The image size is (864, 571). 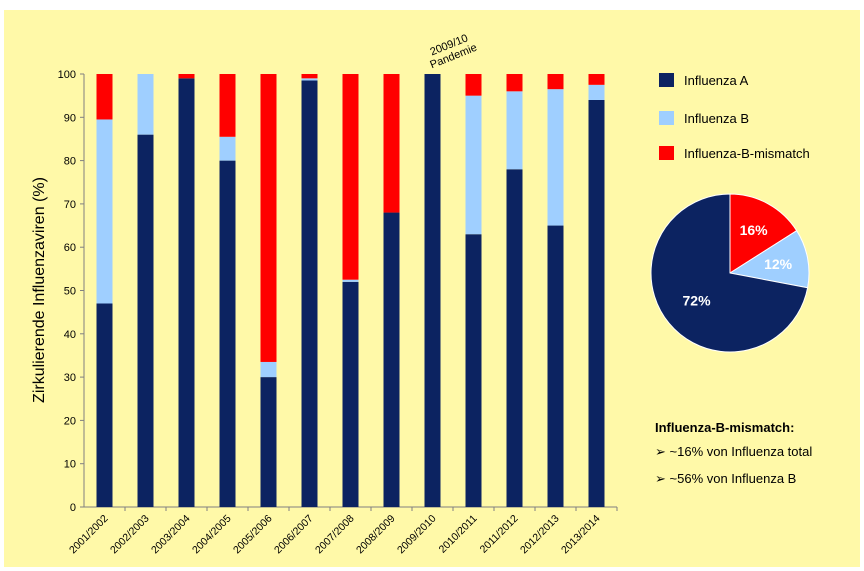 What do you see at coordinates (733, 478) in the screenshot?
I see `note-item-text: ~56% von Influenza B` at bounding box center [733, 478].